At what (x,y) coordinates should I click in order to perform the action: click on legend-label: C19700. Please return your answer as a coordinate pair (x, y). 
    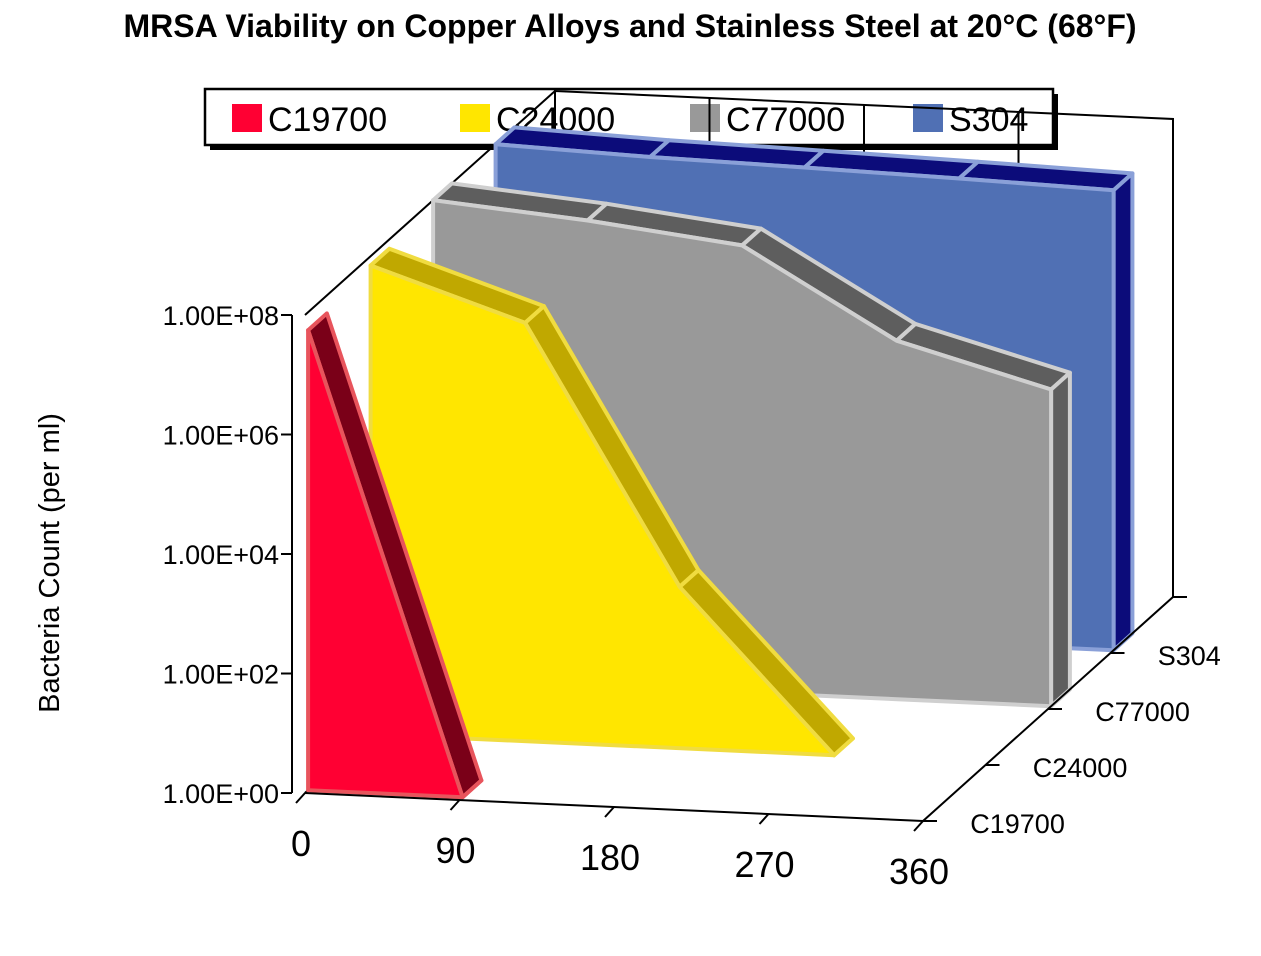
    Looking at the image, I should click on (327, 120).